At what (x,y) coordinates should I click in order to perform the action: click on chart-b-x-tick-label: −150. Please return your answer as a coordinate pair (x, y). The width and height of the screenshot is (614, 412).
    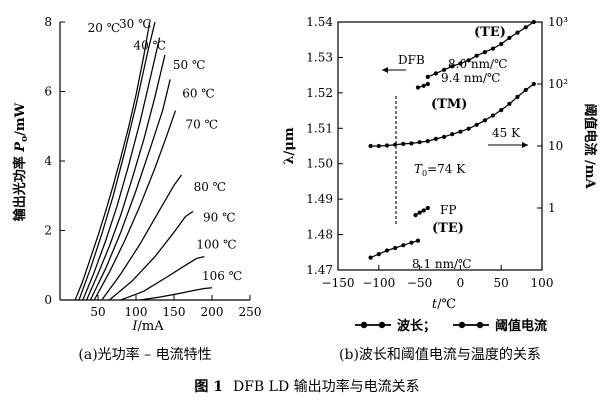
    Looking at the image, I should click on (338, 283).